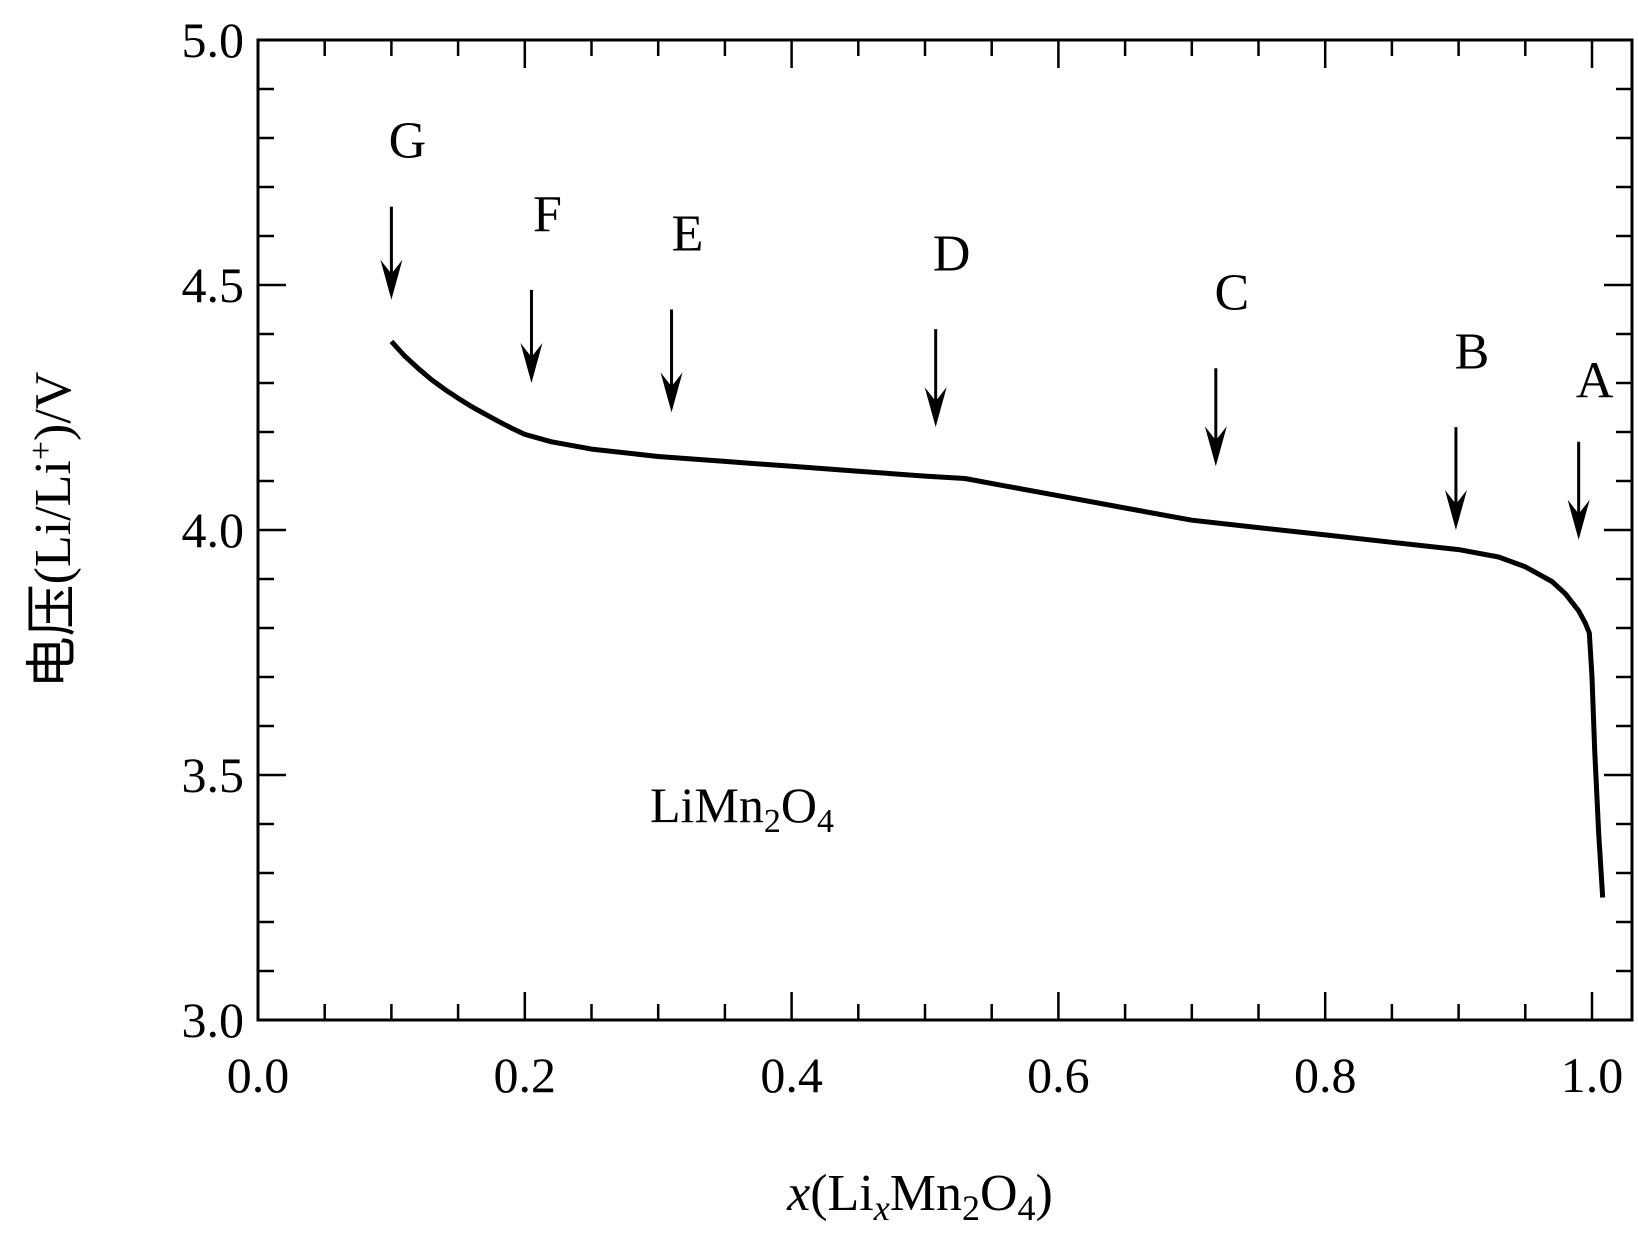  I want to click on marker-label: E, so click(688, 234).